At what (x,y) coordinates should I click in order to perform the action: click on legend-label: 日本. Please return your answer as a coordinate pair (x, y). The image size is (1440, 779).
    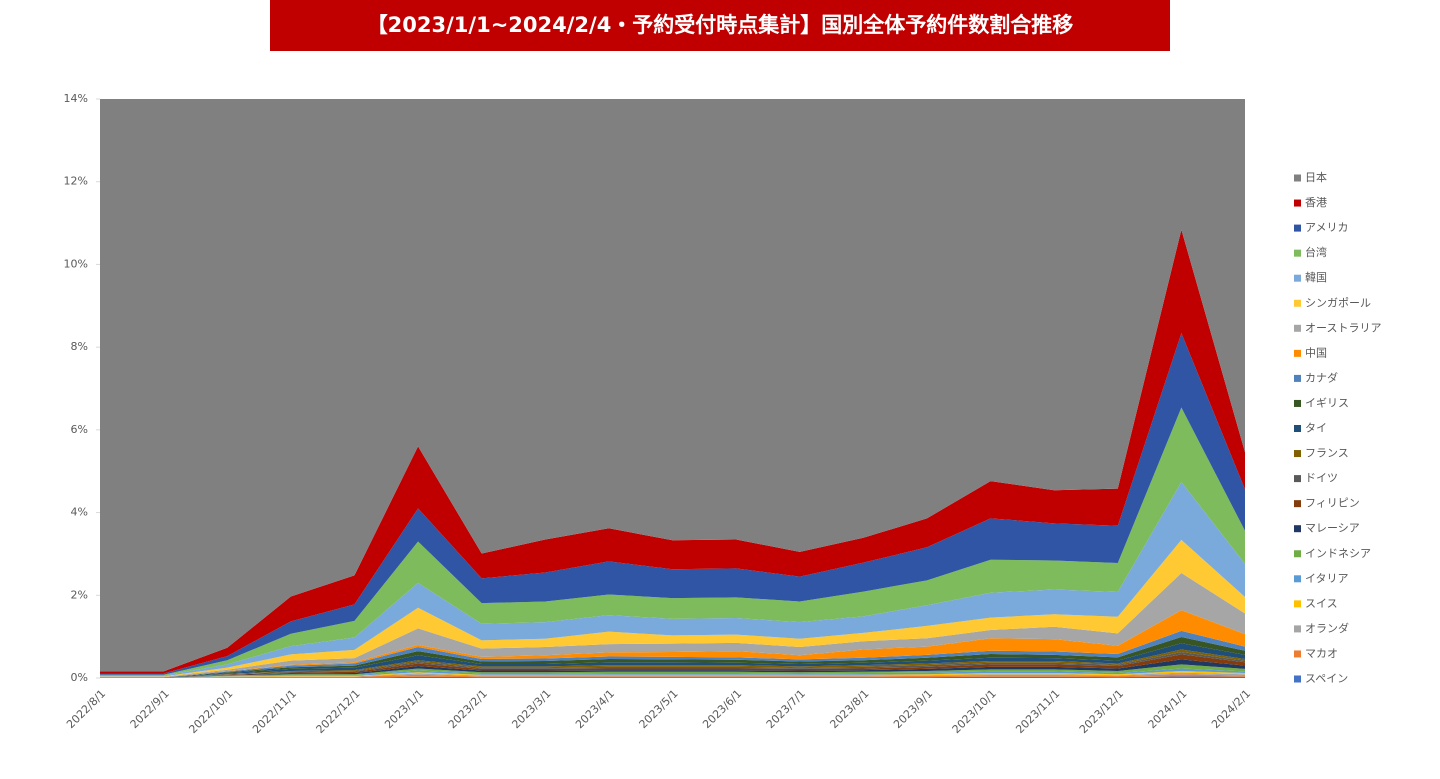
    Looking at the image, I should click on (1316, 177).